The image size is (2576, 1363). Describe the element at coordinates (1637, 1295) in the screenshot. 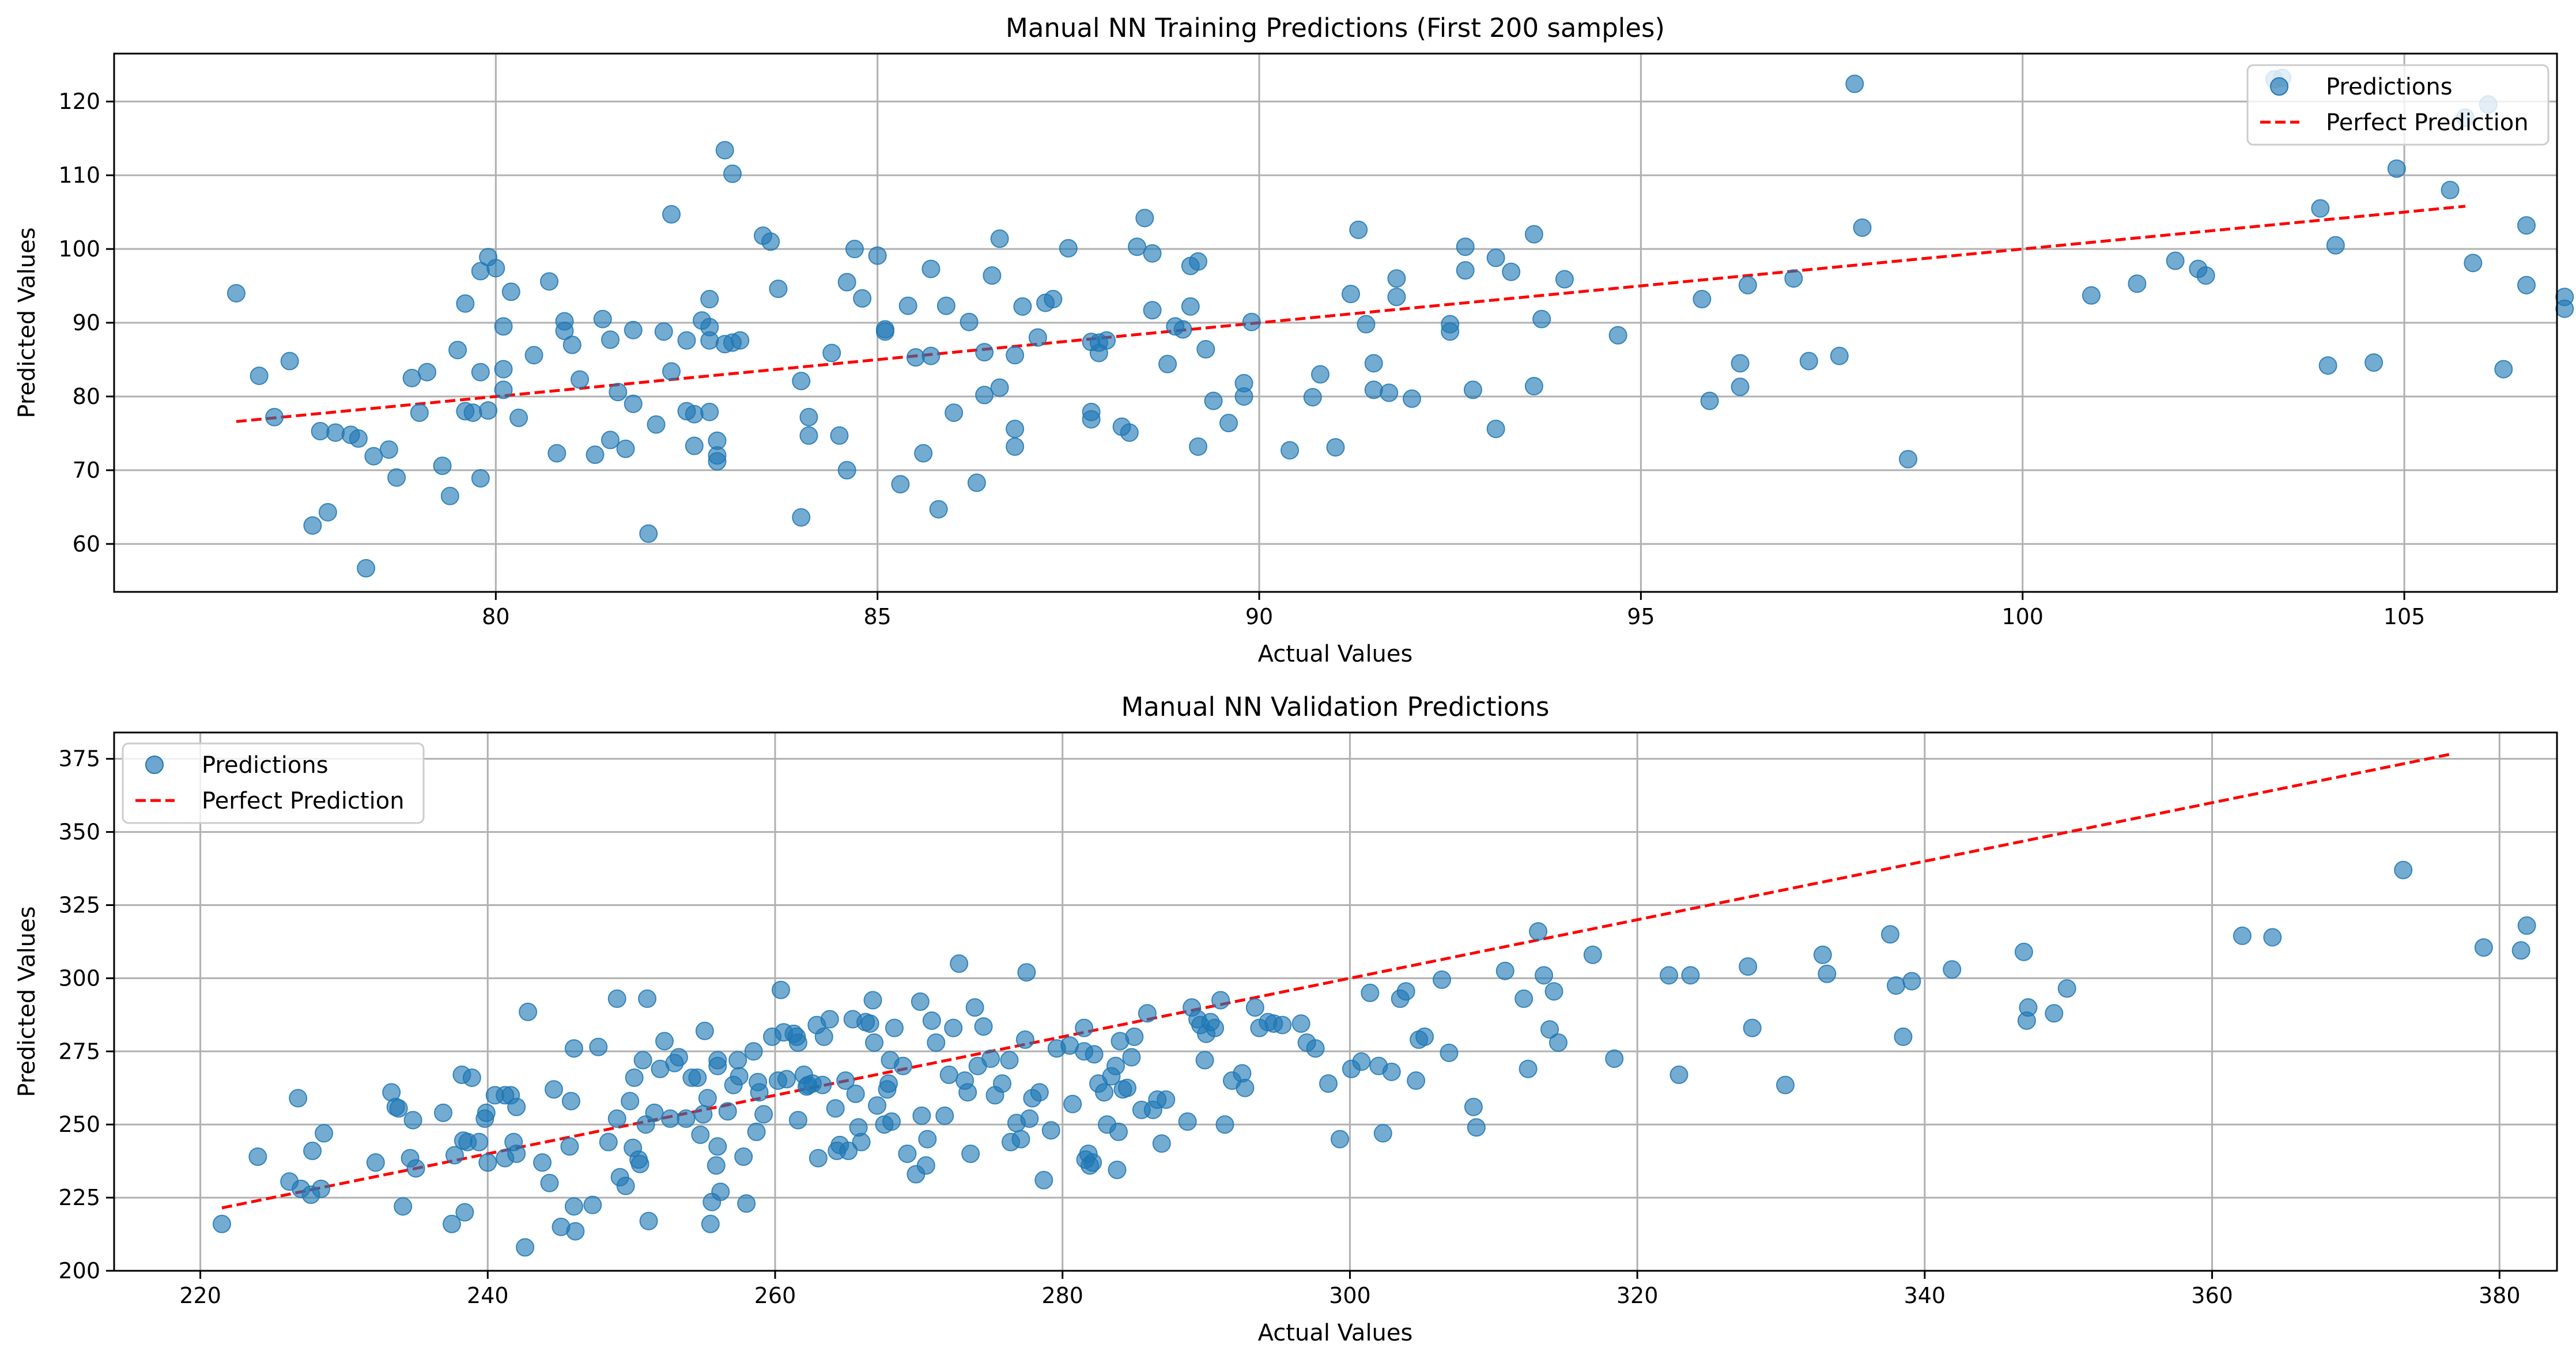

I see `validation-xtick-label: 320` at that location.